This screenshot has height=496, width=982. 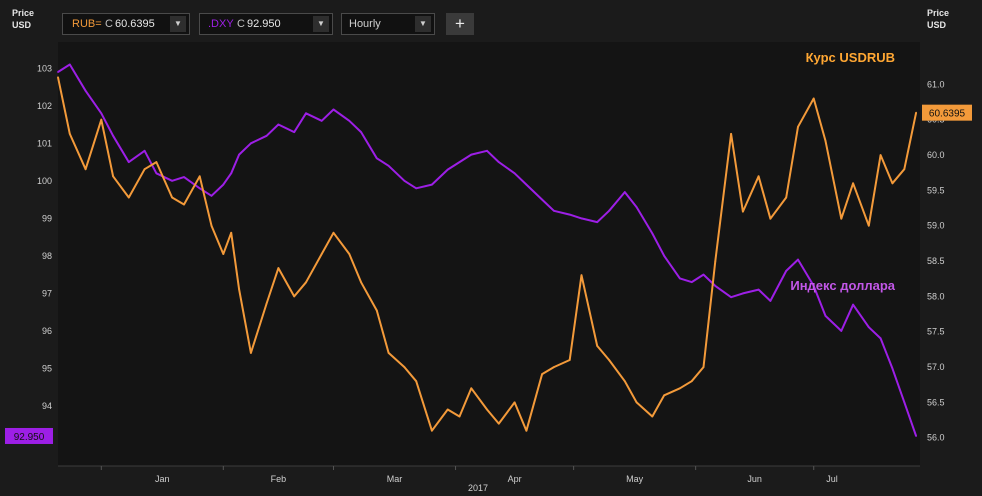 What do you see at coordinates (23, 19) in the screenshot?
I see `left-axis-title: Price USD` at bounding box center [23, 19].